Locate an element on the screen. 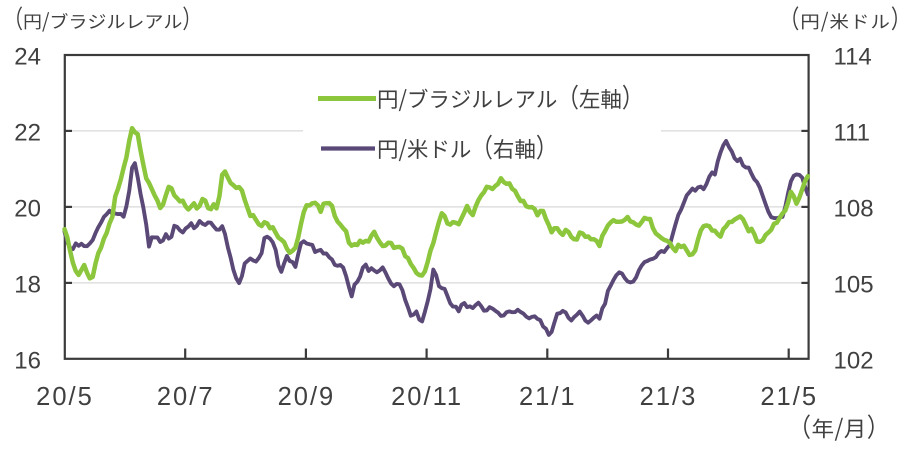  svg-text: 20/5 is located at coordinates (65, 397).